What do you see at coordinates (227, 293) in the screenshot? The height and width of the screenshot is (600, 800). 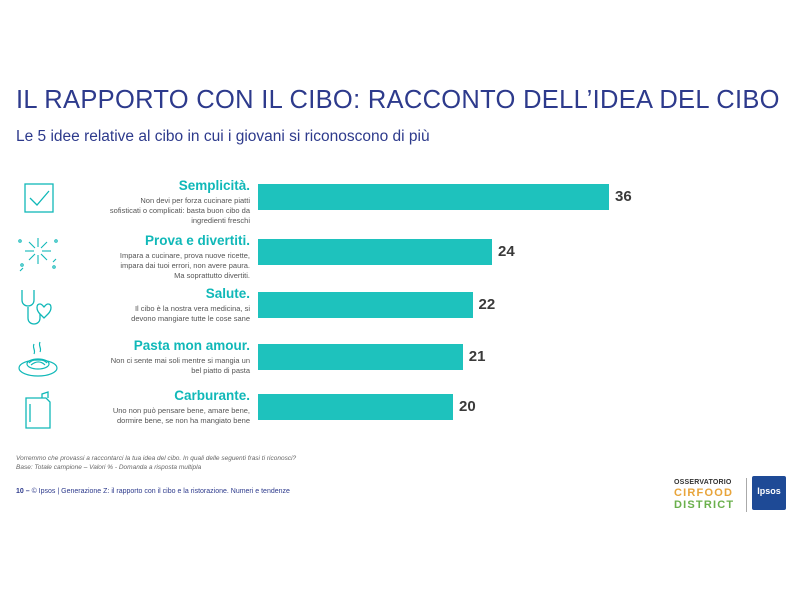 I see `category-label: Salute.` at bounding box center [227, 293].